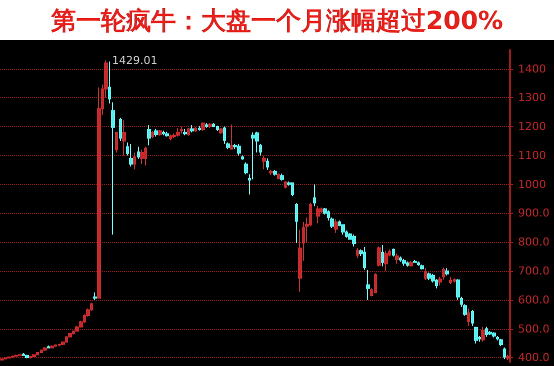 This screenshot has height=366, width=554. What do you see at coordinates (532, 69) in the screenshot?
I see `y-tick-label: 1400` at bounding box center [532, 69].